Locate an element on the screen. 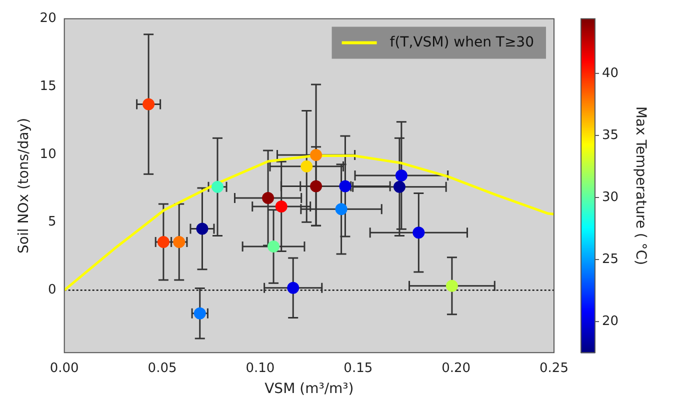 Image resolution: width=680 pixels, height=410 pixels. color-bar-label: 30 is located at coordinates (610, 197).